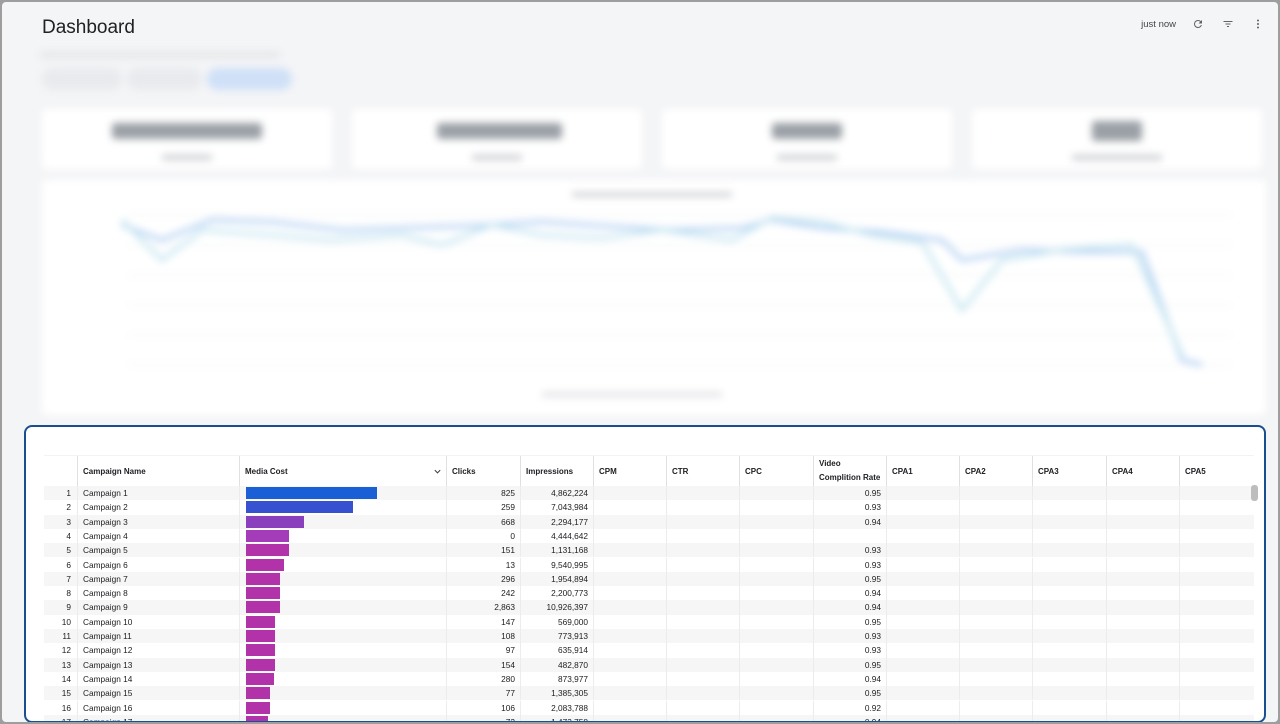  Describe the element at coordinates (702, 471) in the screenshot. I see `header-ctr: CTR` at that location.